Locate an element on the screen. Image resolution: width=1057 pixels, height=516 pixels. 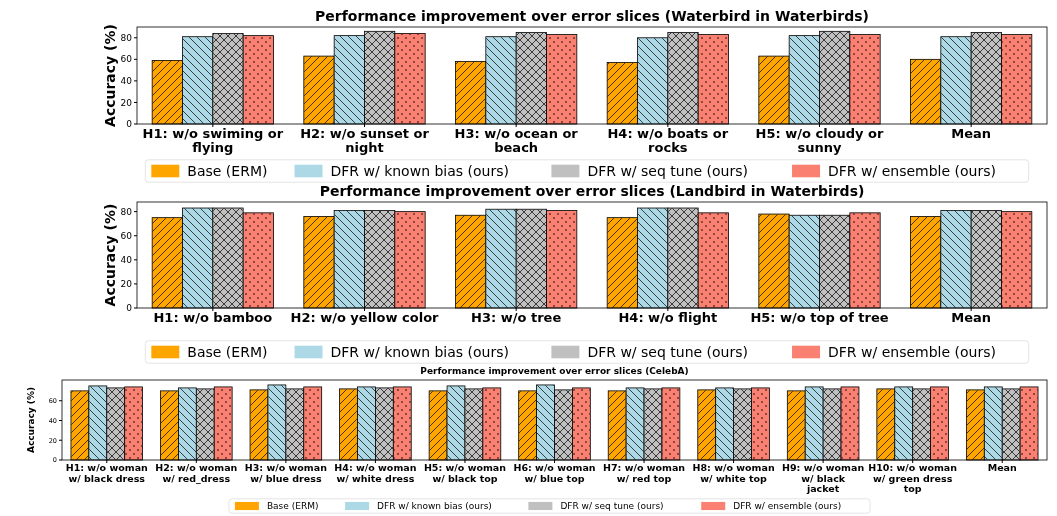
x-tick-label: H1: w/o swiming or flying is located at coordinates (213, 141).